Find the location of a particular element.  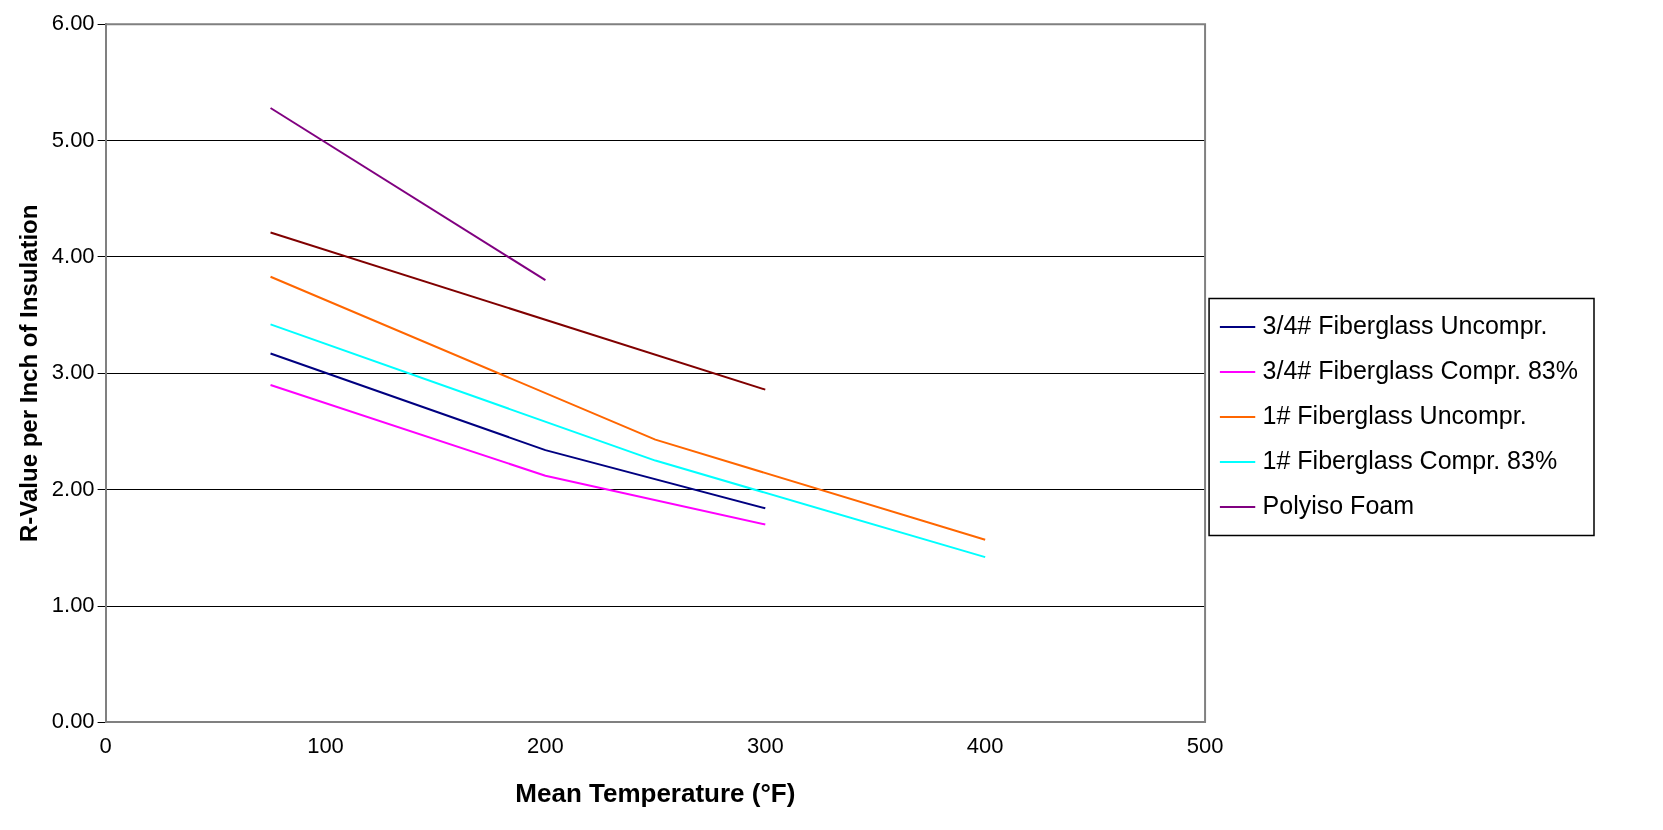

legend-label: Polyiso Foam is located at coordinates (1338, 504).